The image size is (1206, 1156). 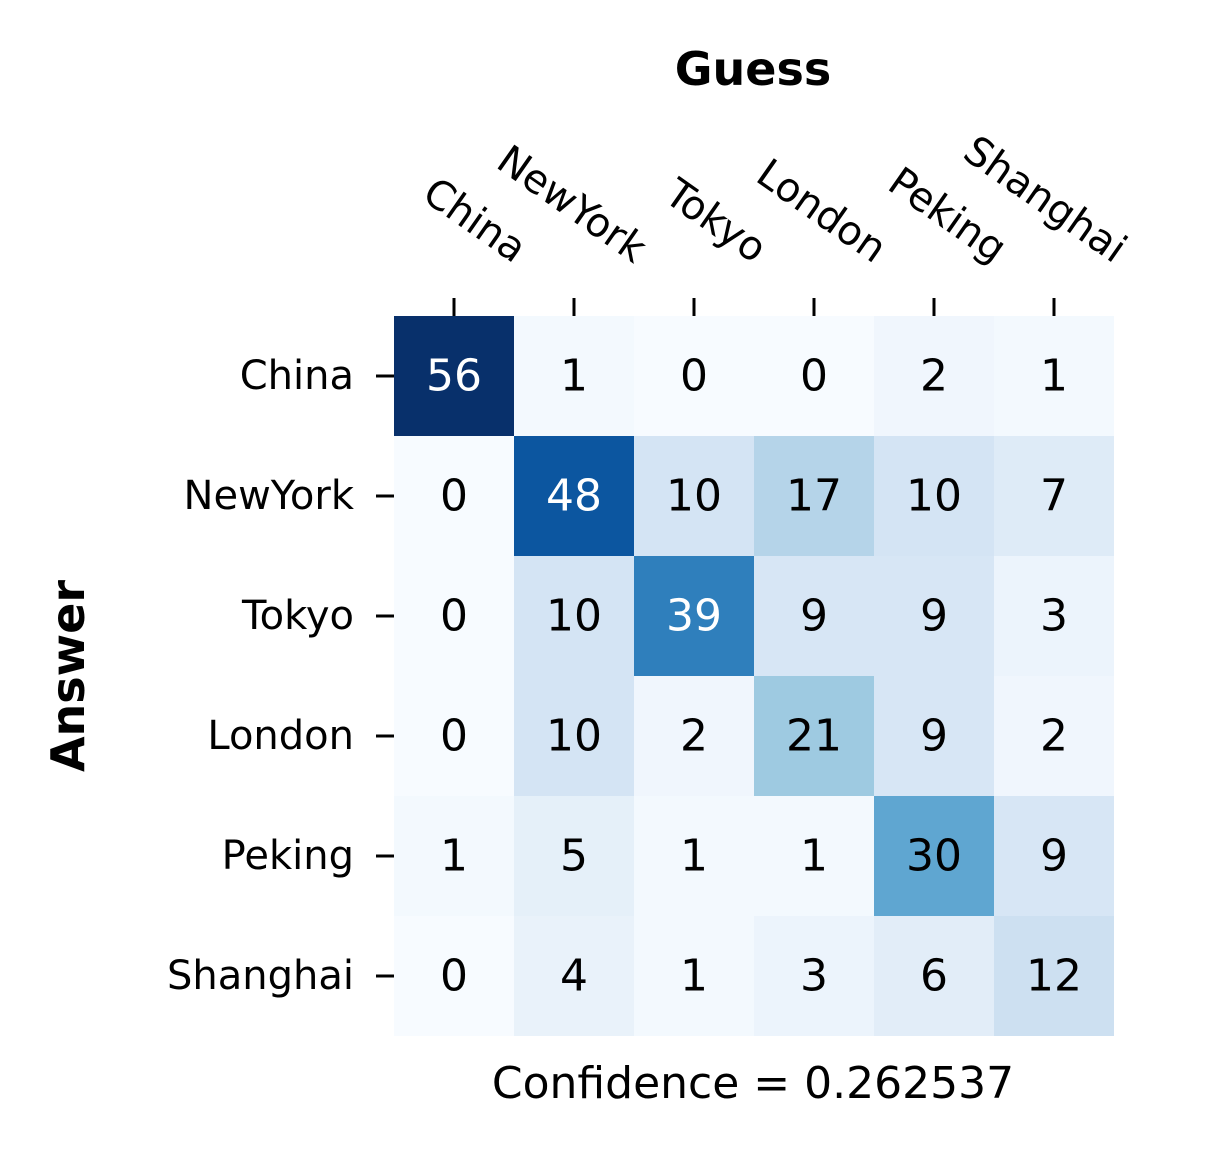 I want to click on heatmap-cell-London-Tokyo, so click(x=694, y=736).